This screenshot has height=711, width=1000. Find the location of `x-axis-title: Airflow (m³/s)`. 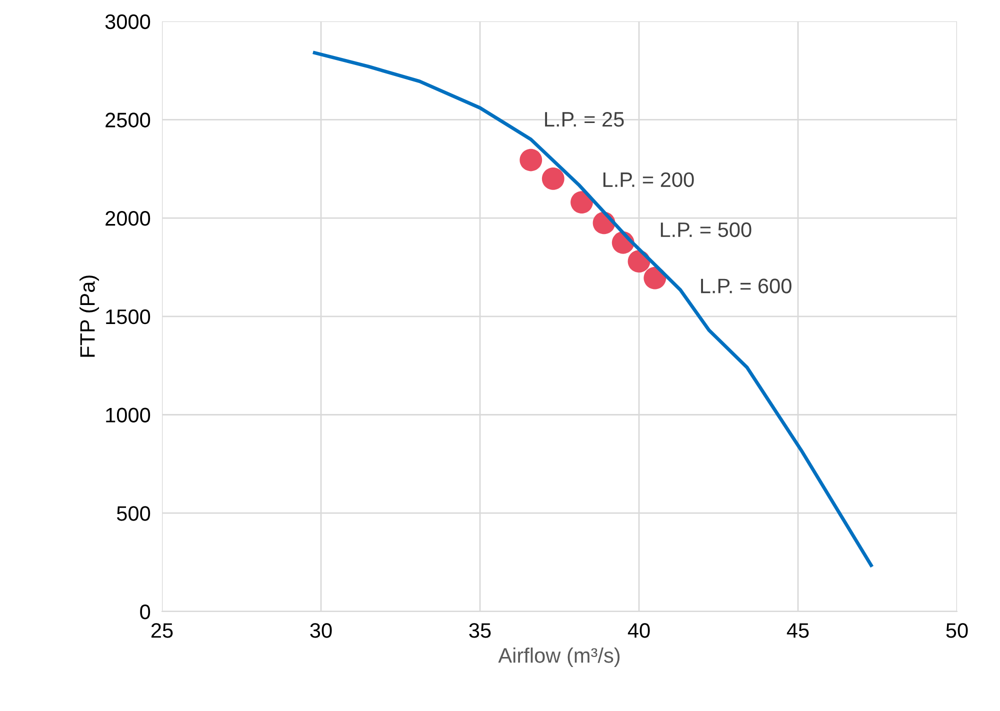

x-axis-title: Airflow (m³/s) is located at coordinates (559, 657).